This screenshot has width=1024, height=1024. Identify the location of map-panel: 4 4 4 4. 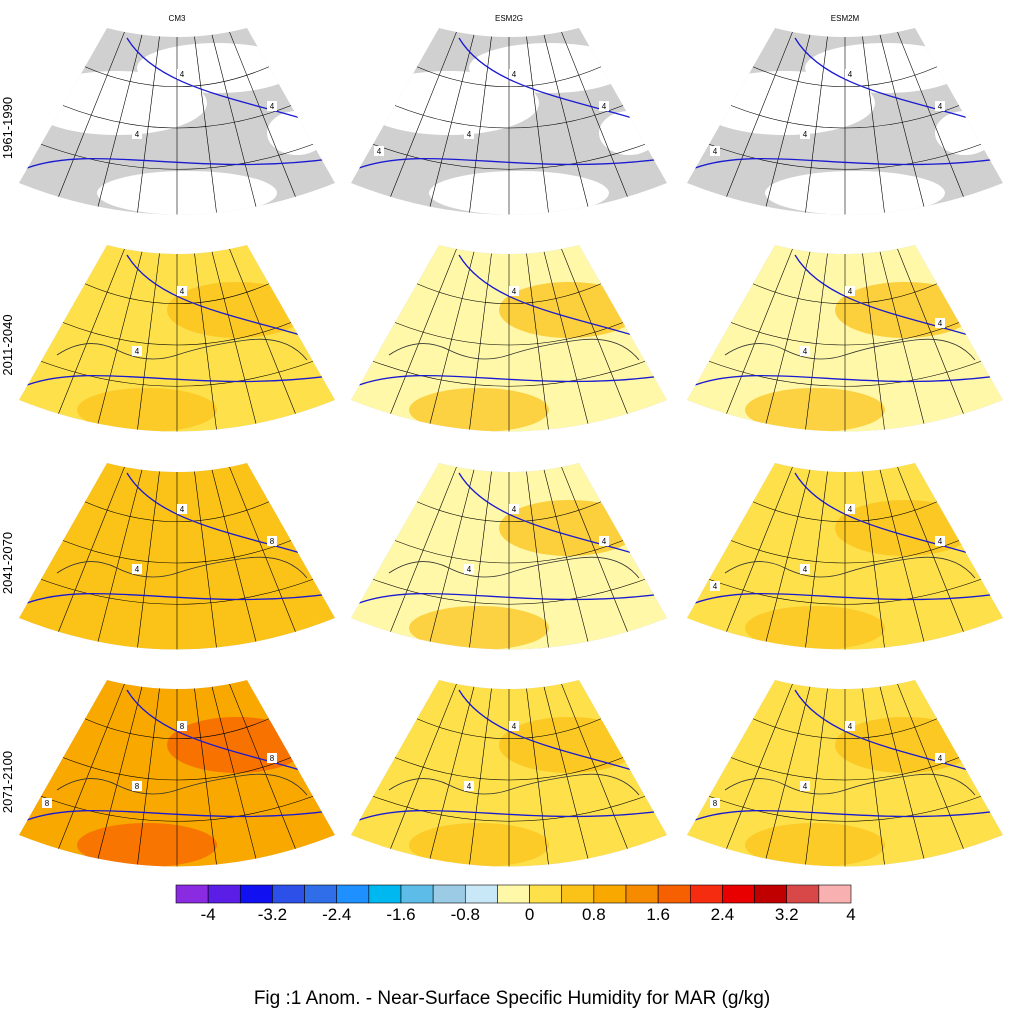
(845, 556).